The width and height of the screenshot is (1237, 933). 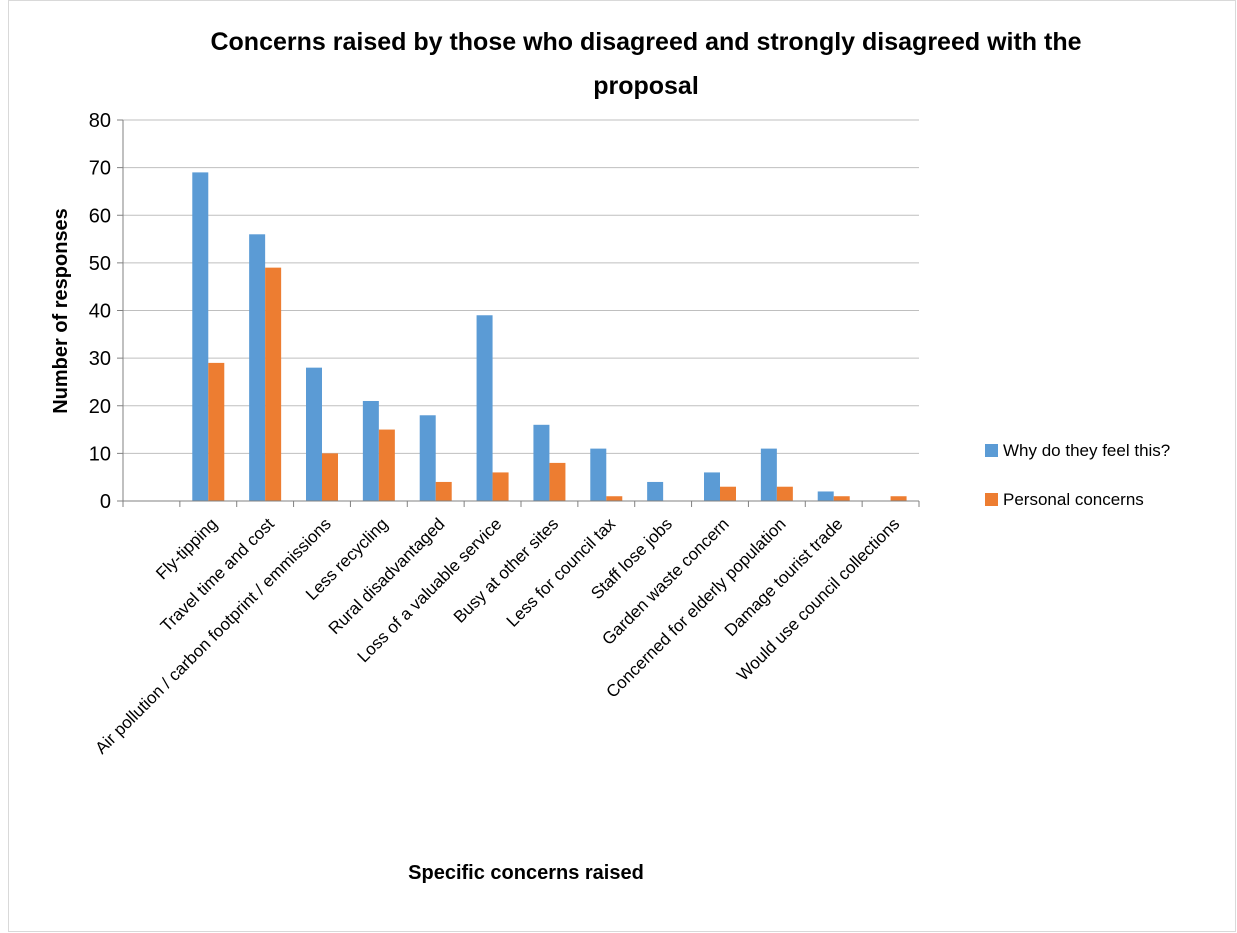 What do you see at coordinates (646, 86) in the screenshot?
I see `chart-title-line-2: proposal` at bounding box center [646, 86].